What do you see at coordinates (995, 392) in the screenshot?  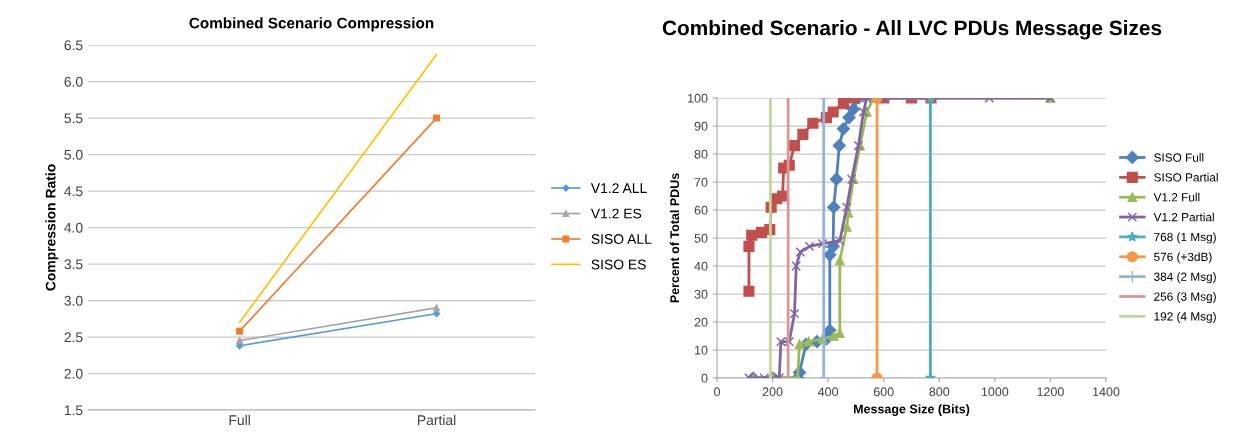 I see `x-tick-label: 1000` at bounding box center [995, 392].